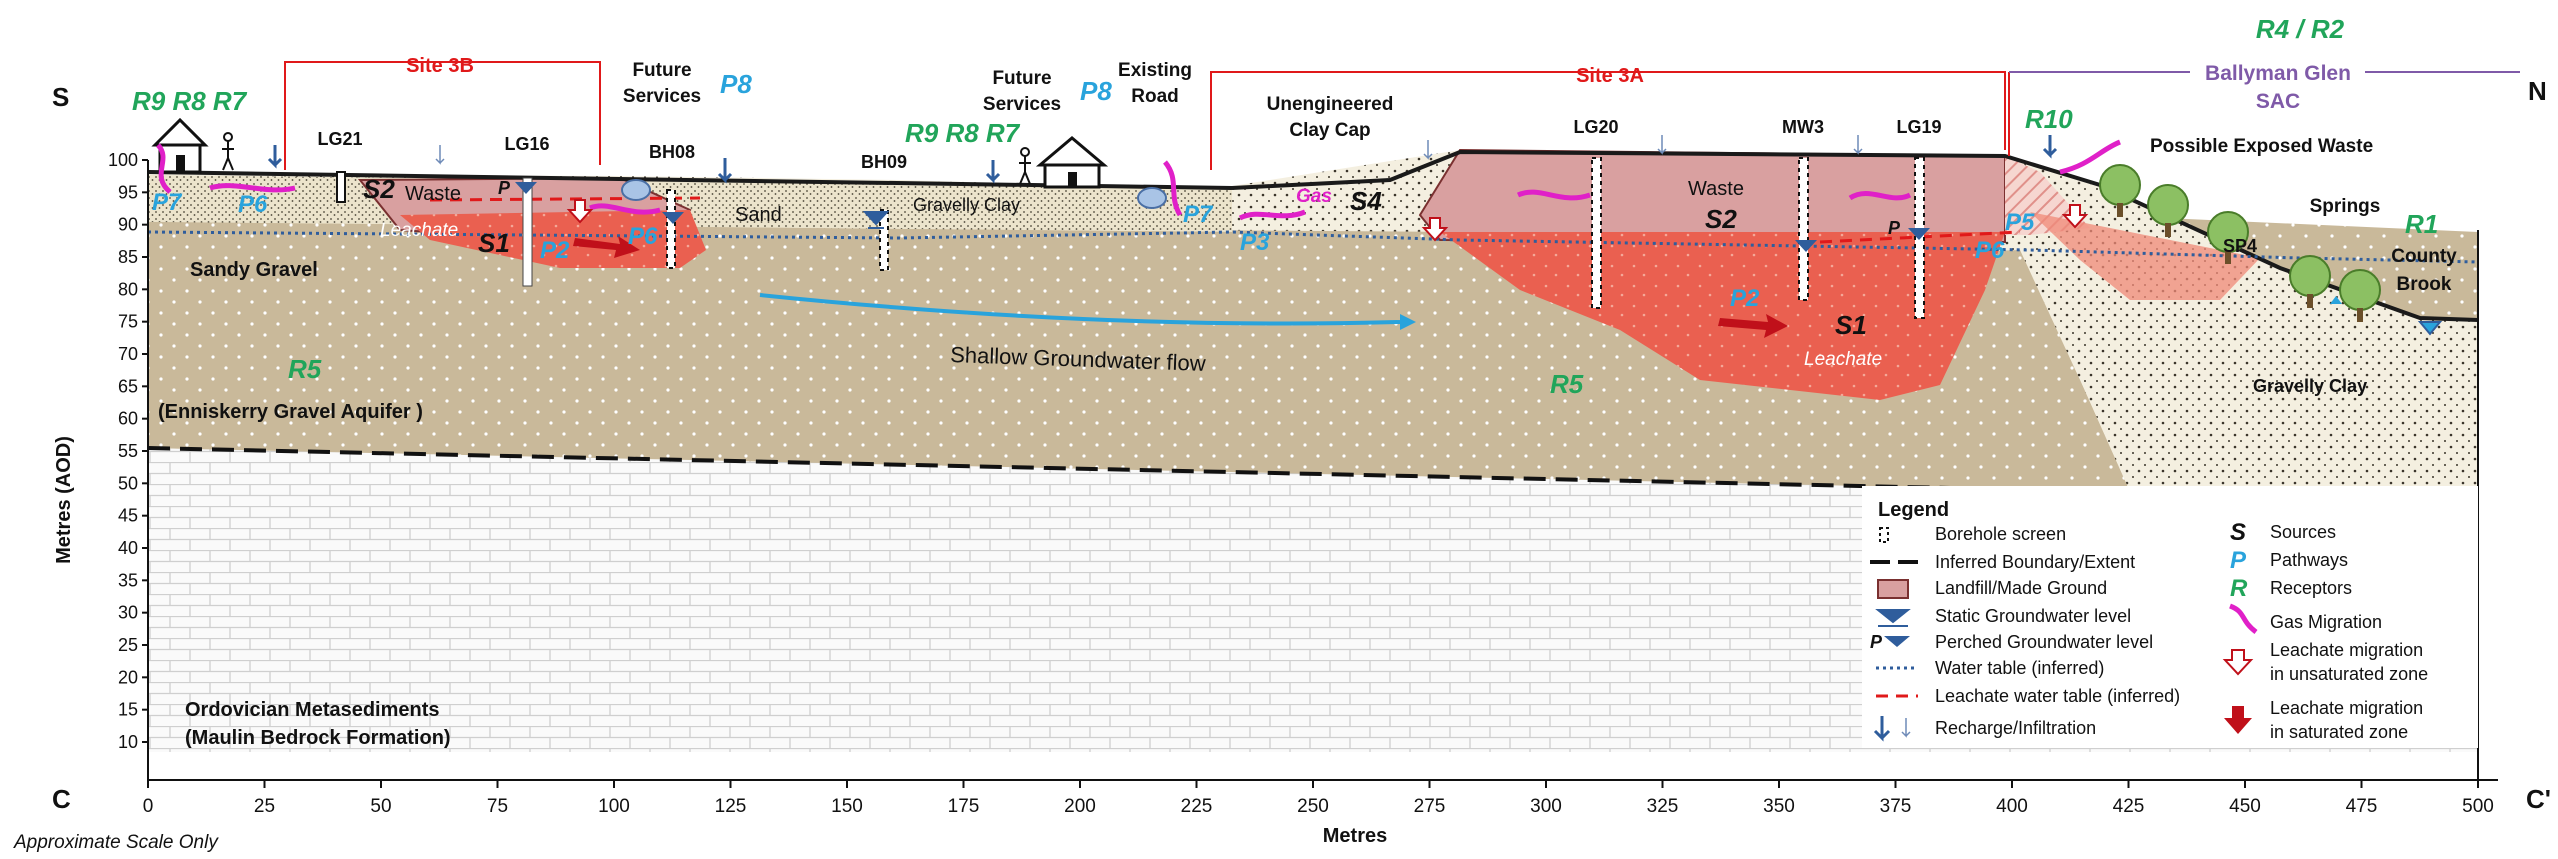  Describe the element at coordinates (1152, 198) in the screenshot. I see `services-pipe-icon` at that location.